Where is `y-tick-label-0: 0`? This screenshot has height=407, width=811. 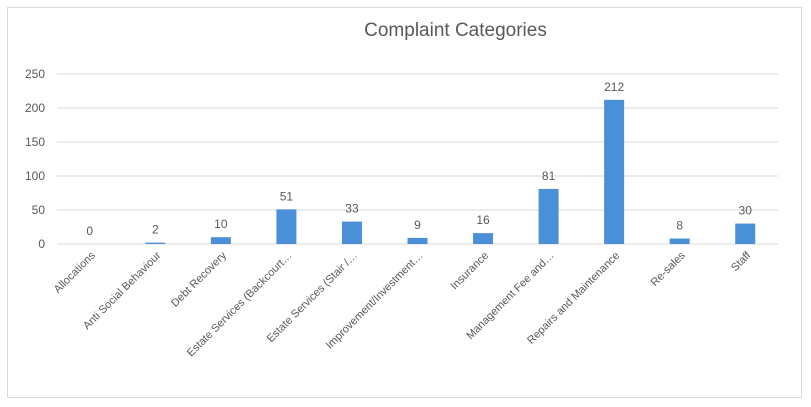 y-tick-label-0: 0 is located at coordinates (41, 244).